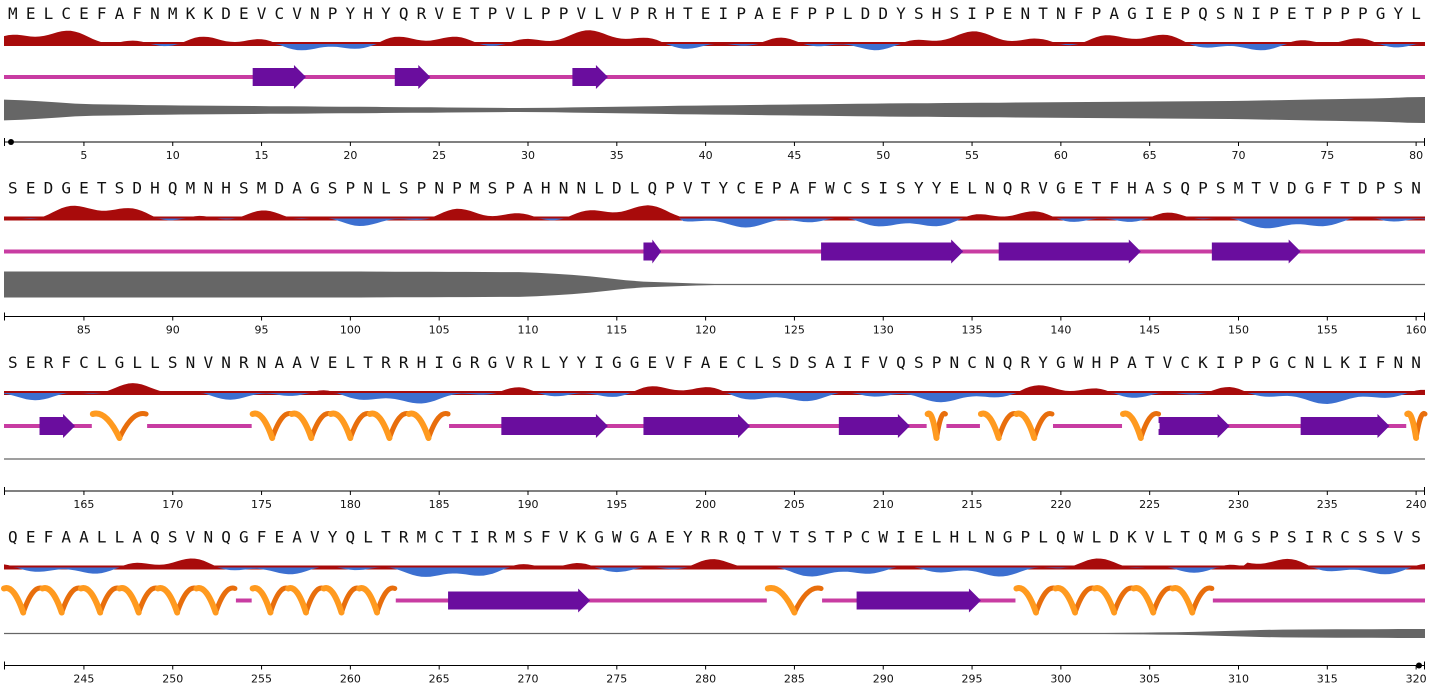 This screenshot has height=698, width=1435. What do you see at coordinates (883, 679) in the screenshot?
I see `axis-tick-label: 290` at bounding box center [883, 679].